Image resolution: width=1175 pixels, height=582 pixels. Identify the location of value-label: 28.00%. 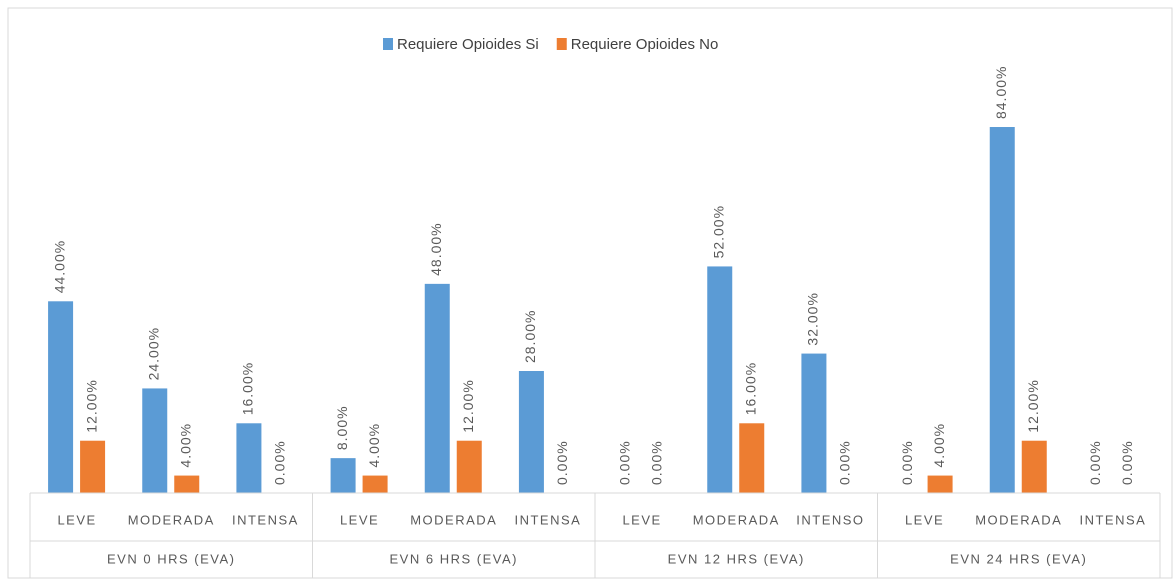
(530, 336).